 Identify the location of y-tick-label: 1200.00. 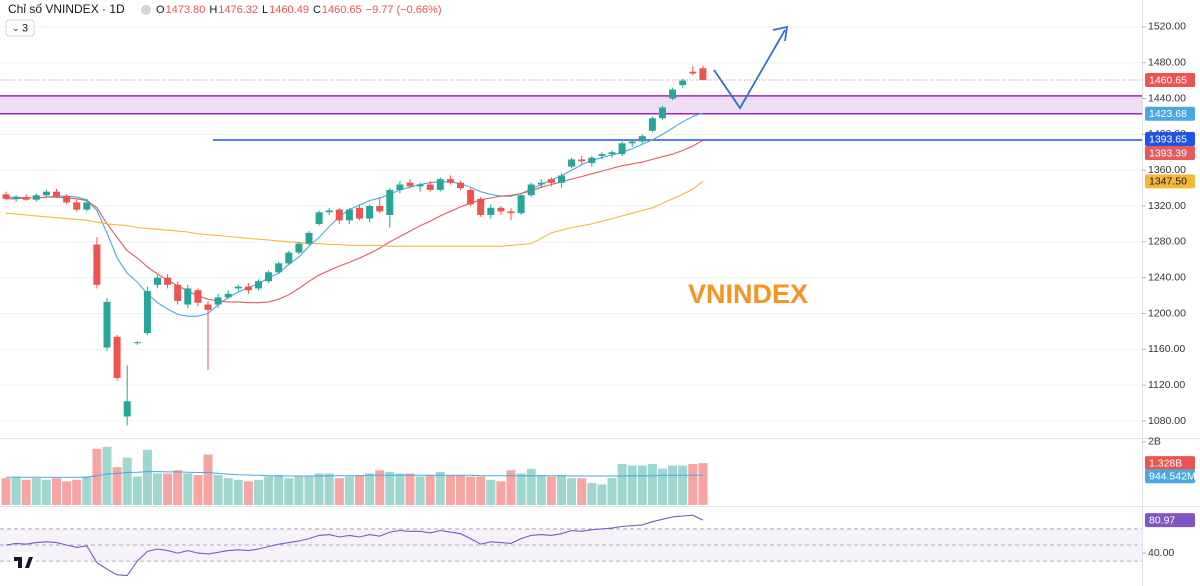
(1167, 313).